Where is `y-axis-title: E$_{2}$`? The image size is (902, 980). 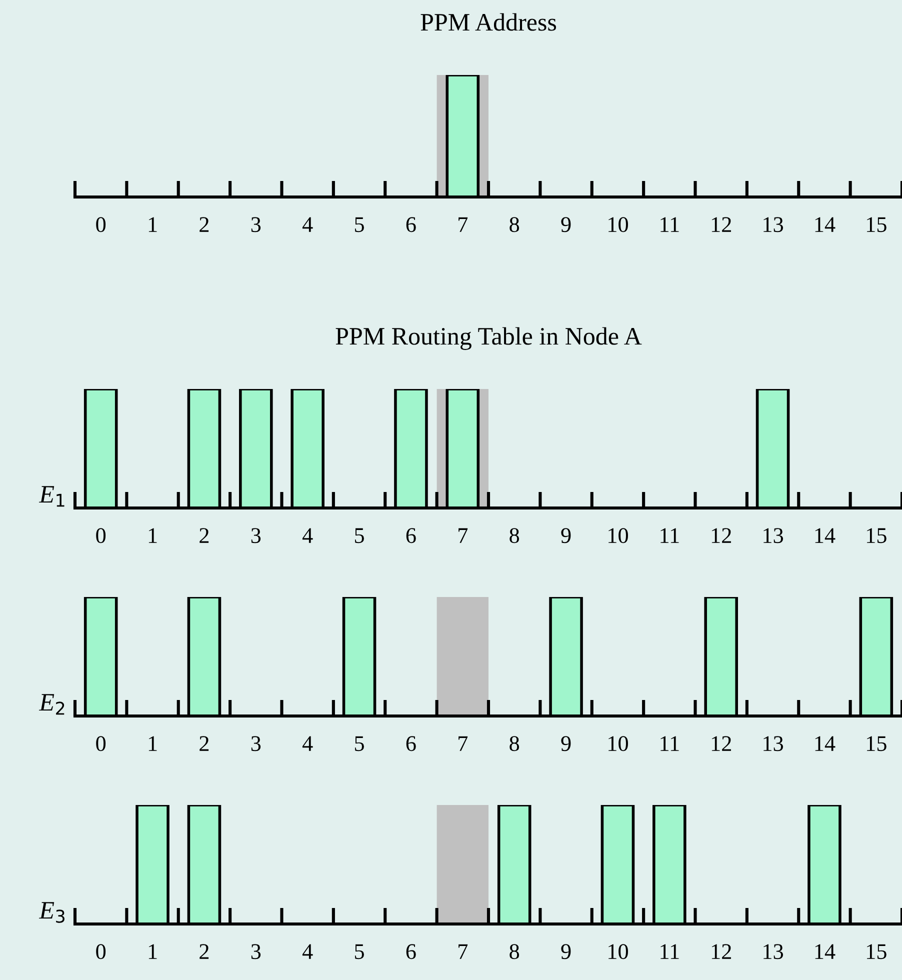 y-axis-title: E$_{2}$ is located at coordinates (51, 704).